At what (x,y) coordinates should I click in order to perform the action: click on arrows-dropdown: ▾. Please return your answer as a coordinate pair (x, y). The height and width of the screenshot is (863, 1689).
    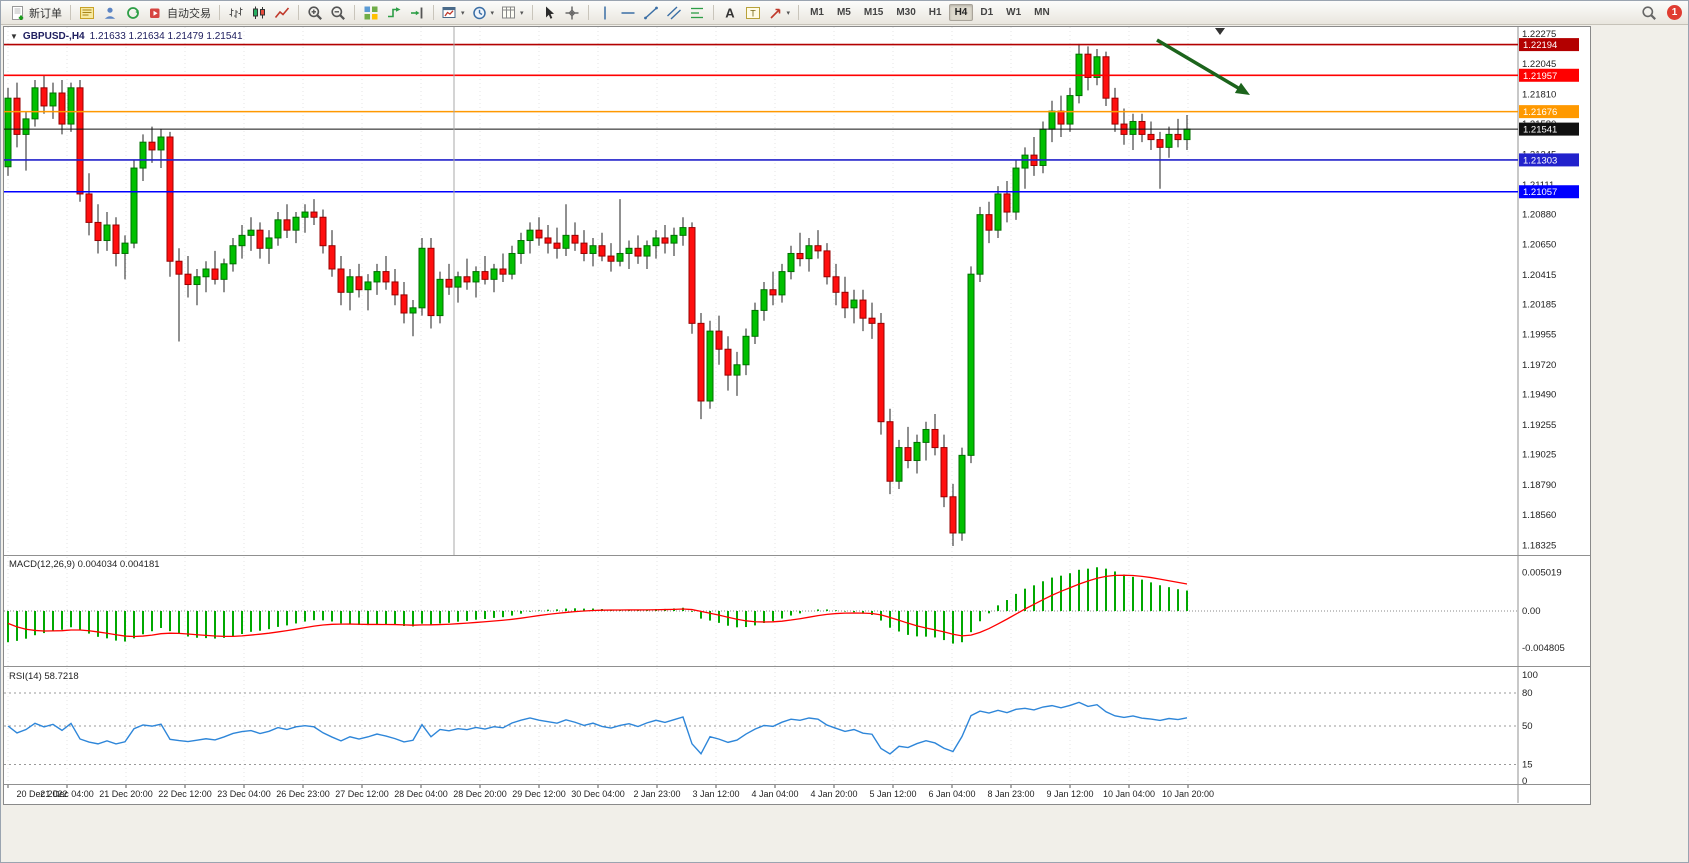
    Looking at the image, I should click on (779, 13).